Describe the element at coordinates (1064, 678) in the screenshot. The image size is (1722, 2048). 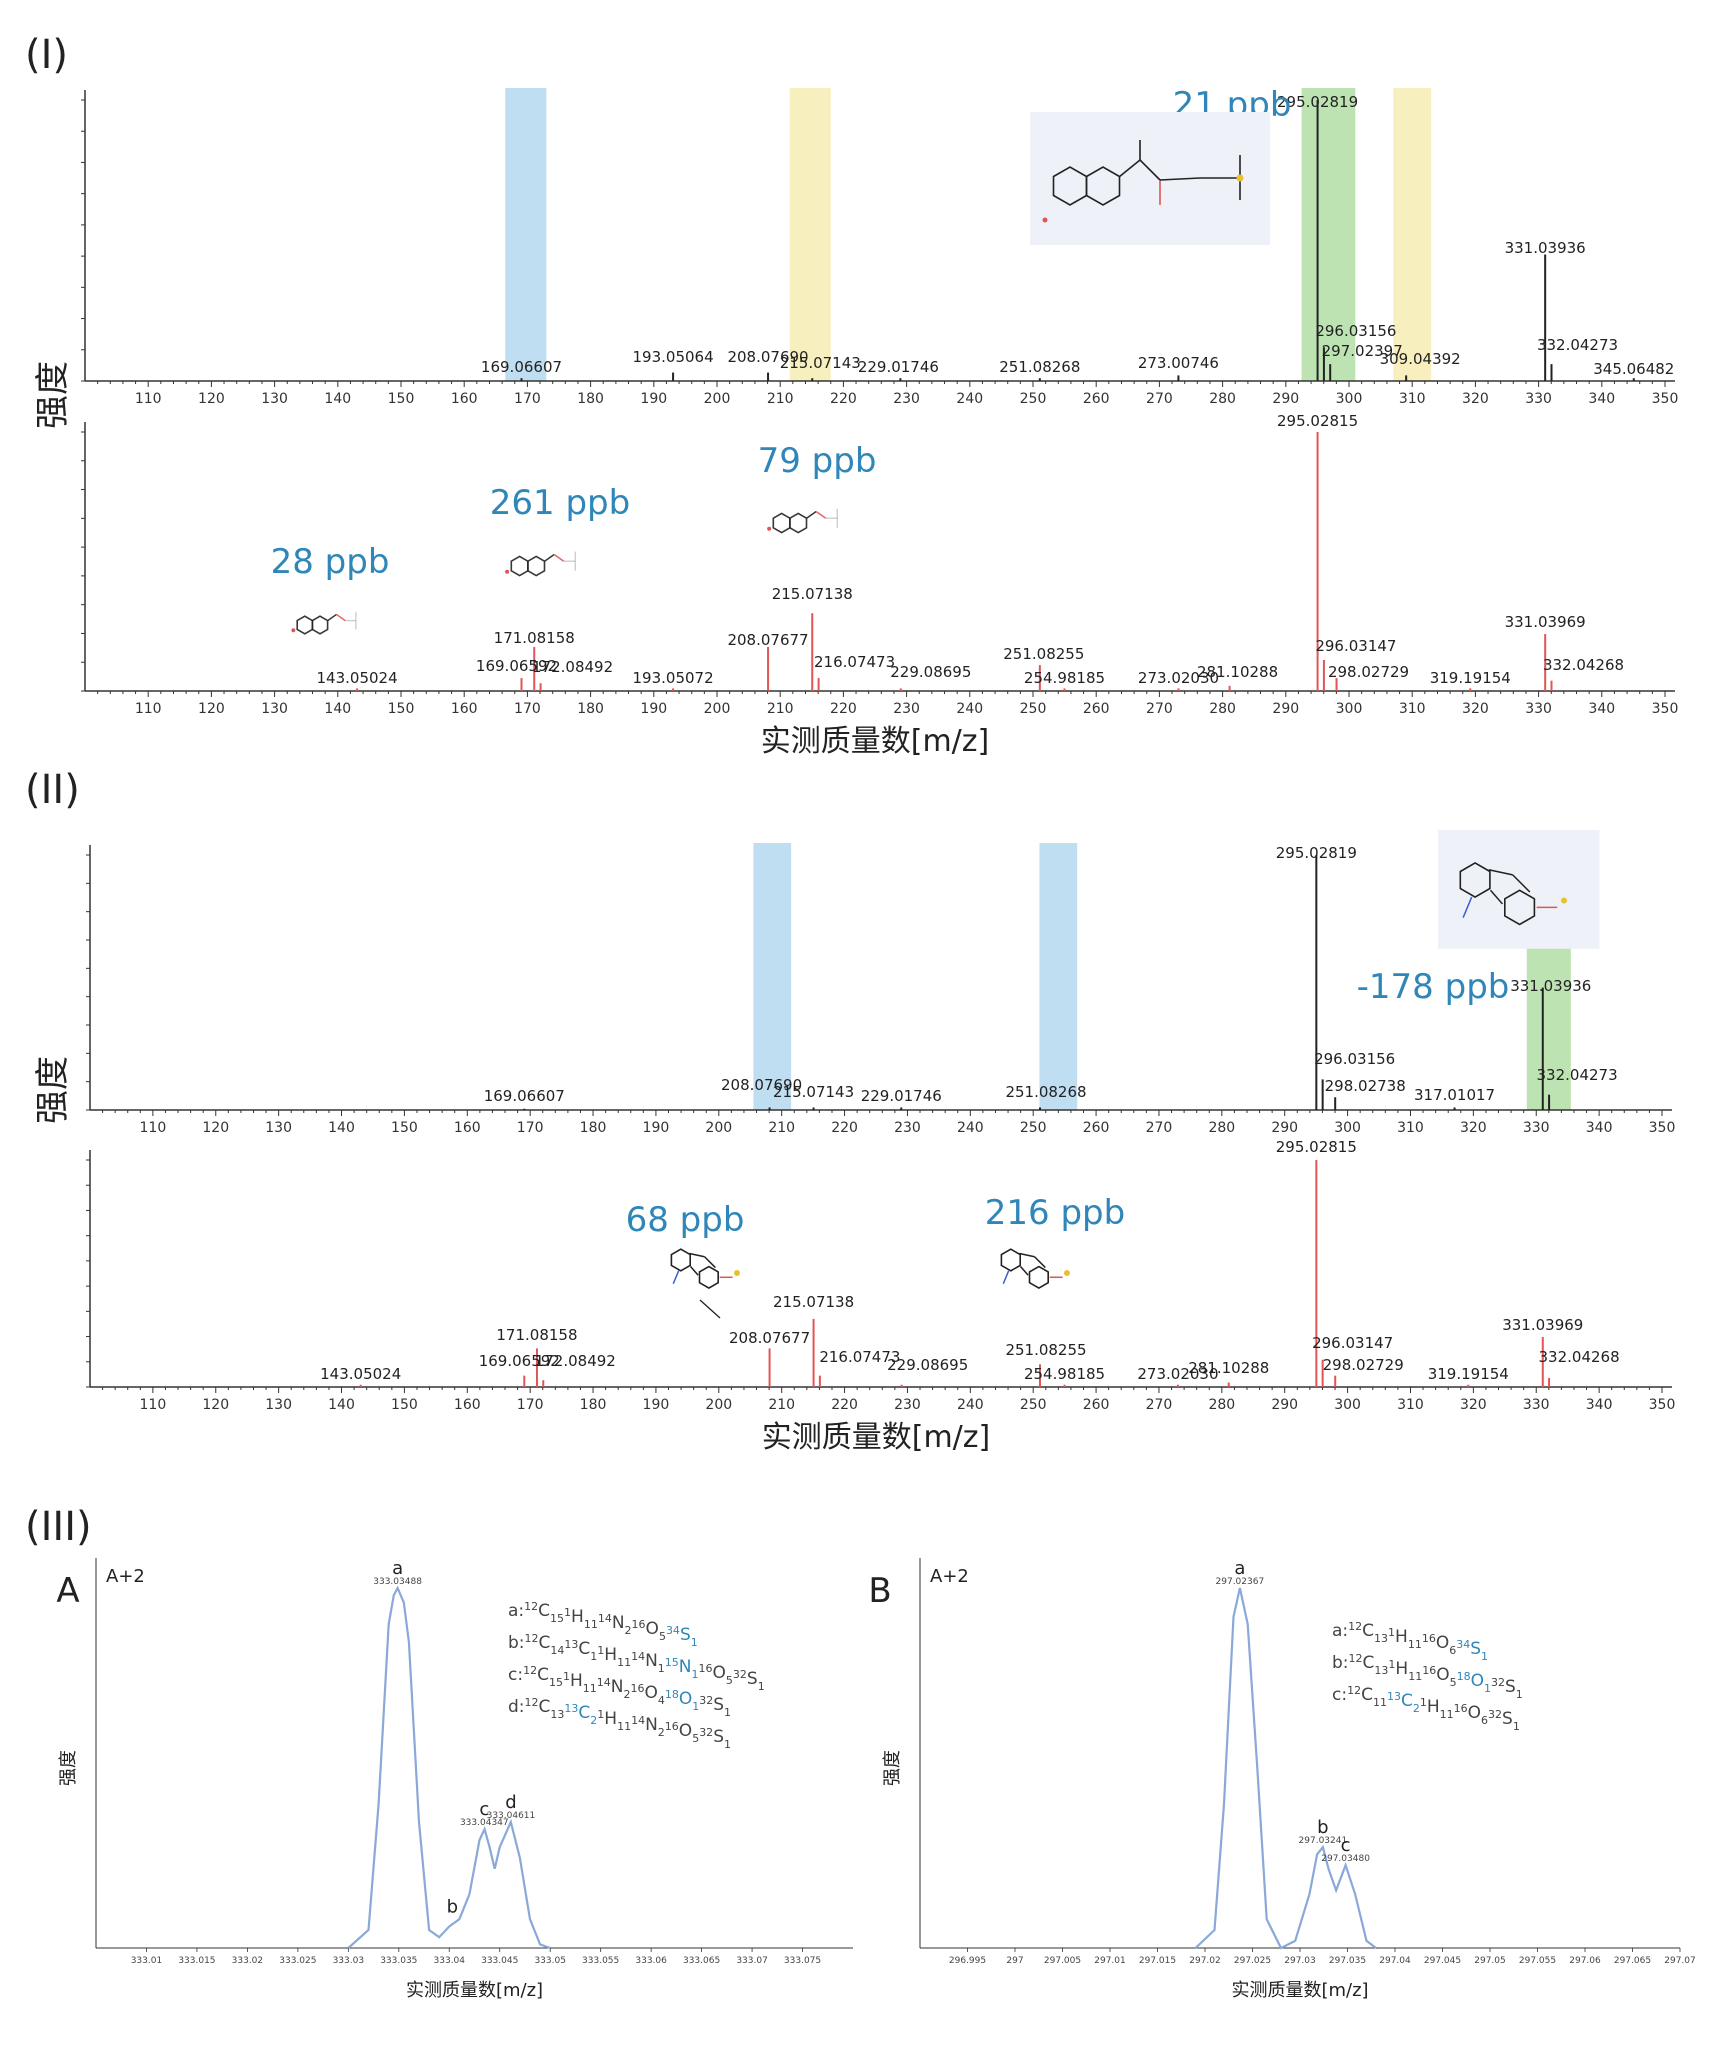
I see `peak-label: 254.98185` at that location.